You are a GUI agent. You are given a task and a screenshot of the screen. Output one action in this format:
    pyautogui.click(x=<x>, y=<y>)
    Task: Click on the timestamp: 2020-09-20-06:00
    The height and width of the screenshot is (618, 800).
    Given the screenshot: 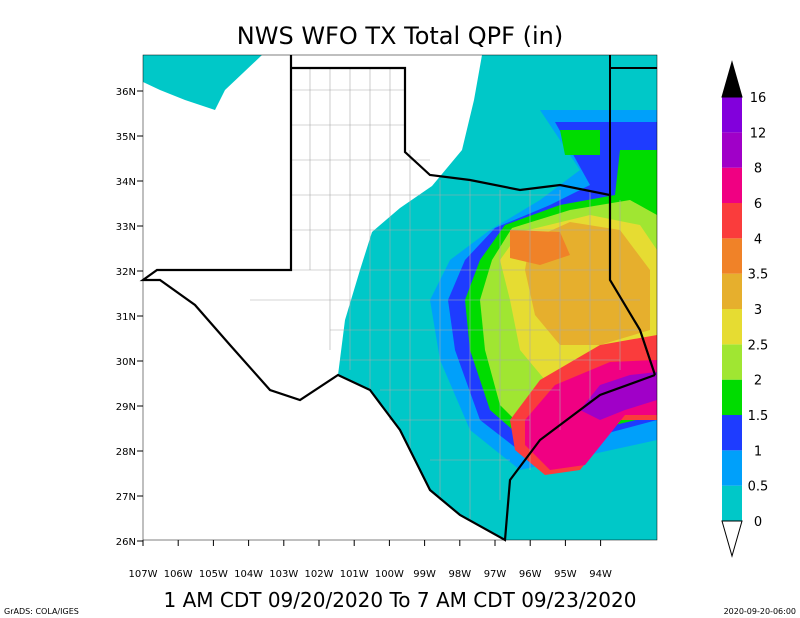 What is the action you would take?
    pyautogui.click(x=760, y=611)
    